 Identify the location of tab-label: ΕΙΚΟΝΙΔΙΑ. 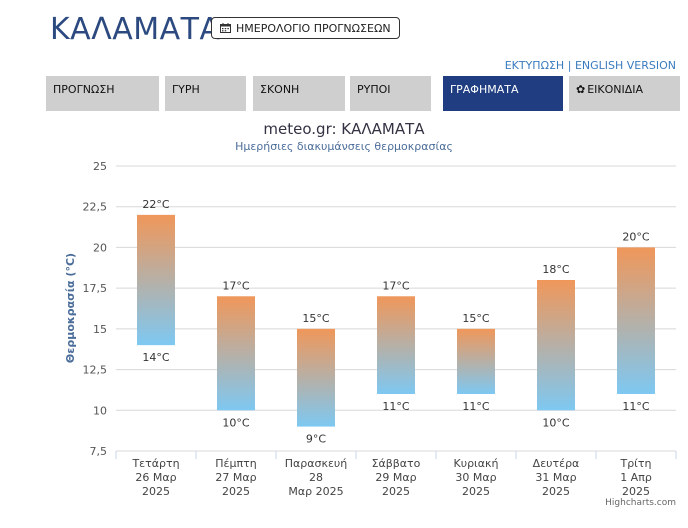
(615, 89).